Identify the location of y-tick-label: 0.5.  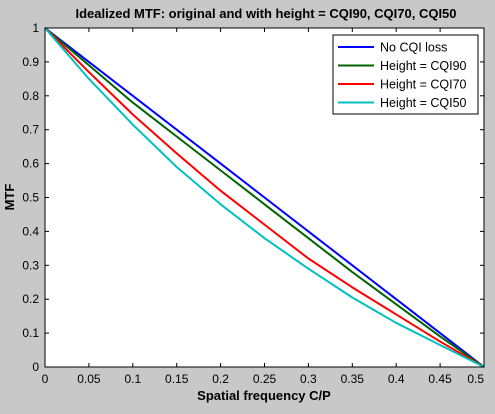
(30, 198).